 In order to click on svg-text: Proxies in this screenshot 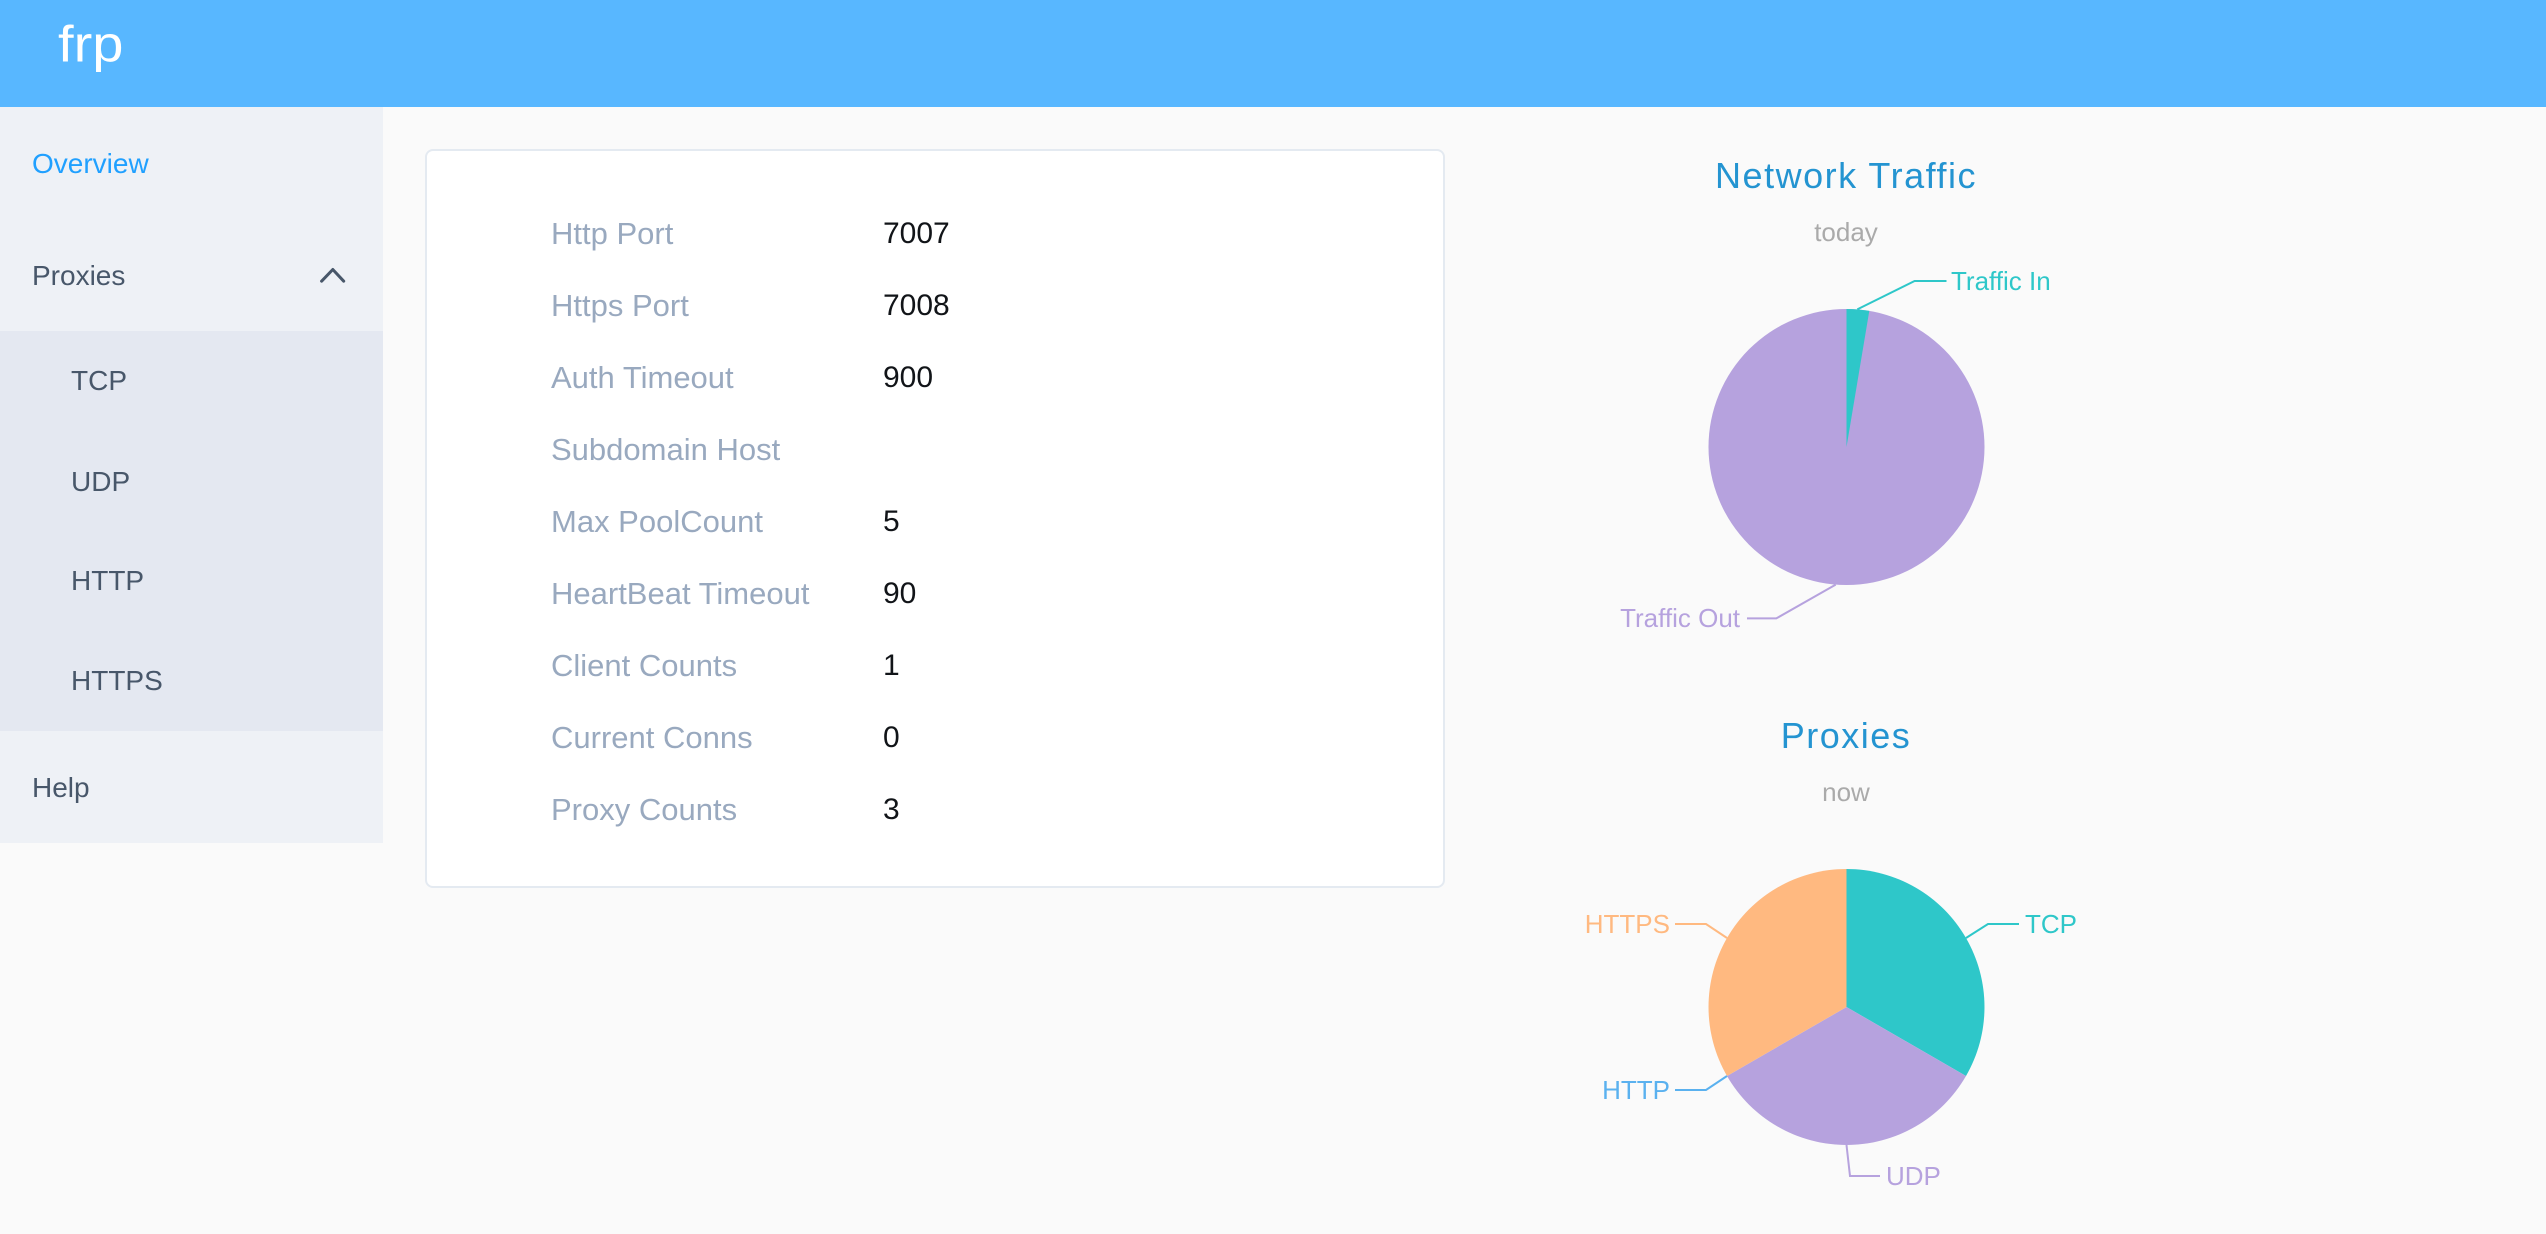, I will do `click(1846, 735)`.